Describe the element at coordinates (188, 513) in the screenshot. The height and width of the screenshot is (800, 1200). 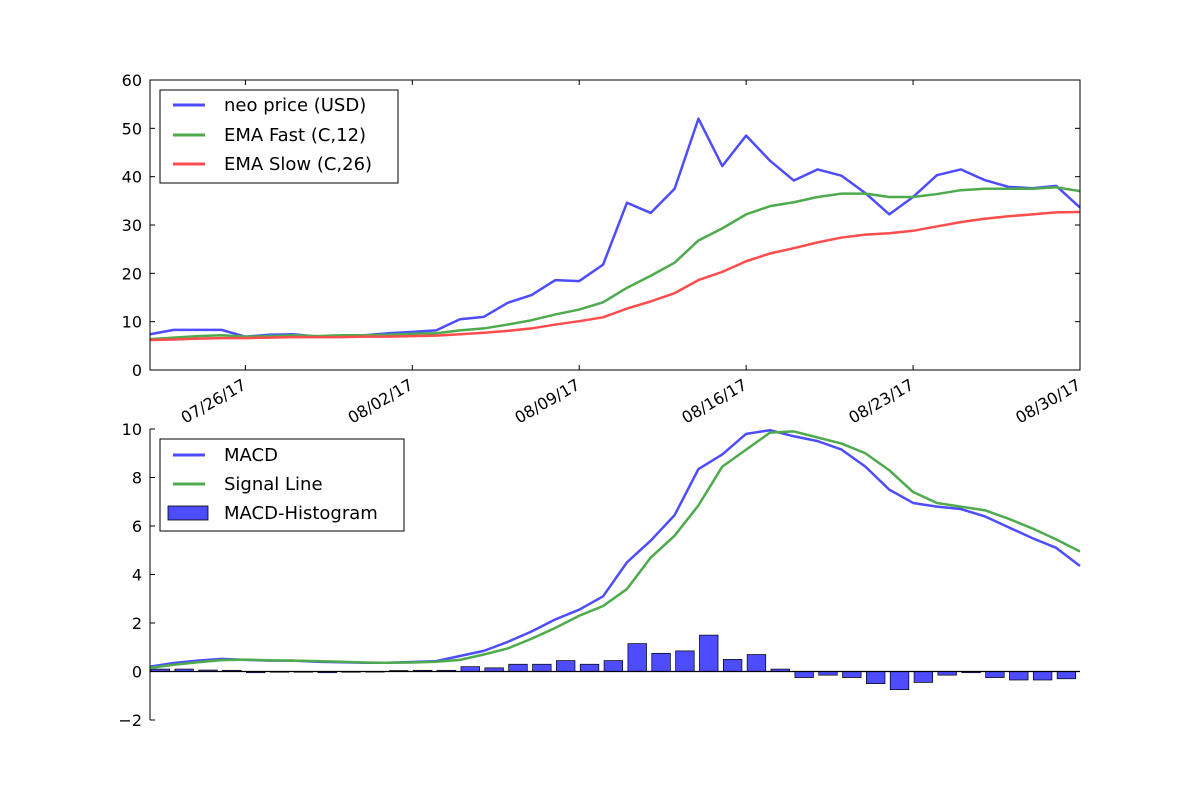
I see `legend-swatch-histogram` at that location.